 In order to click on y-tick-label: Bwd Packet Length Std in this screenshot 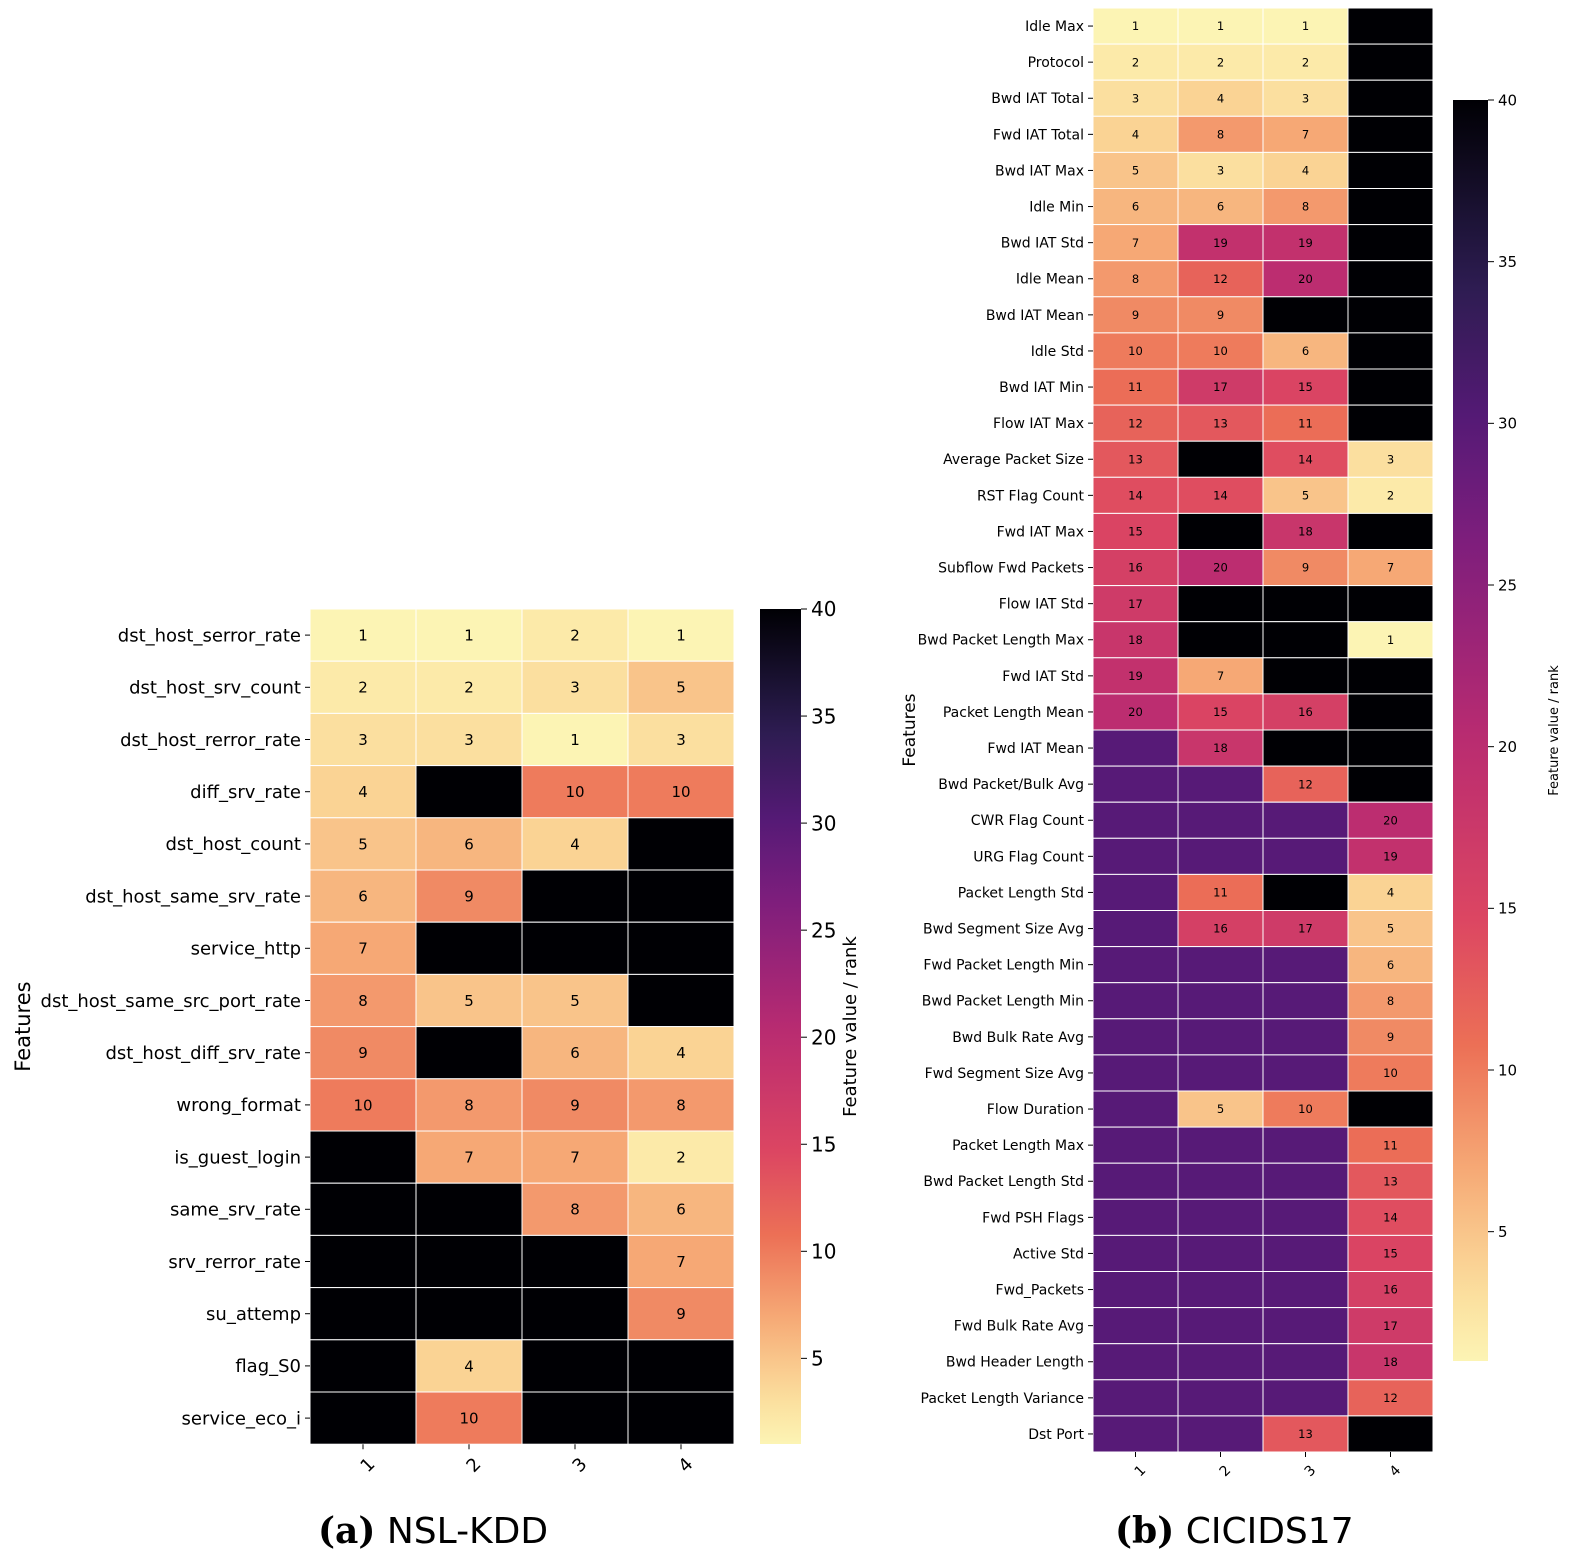, I will do `click(1003, 1182)`.